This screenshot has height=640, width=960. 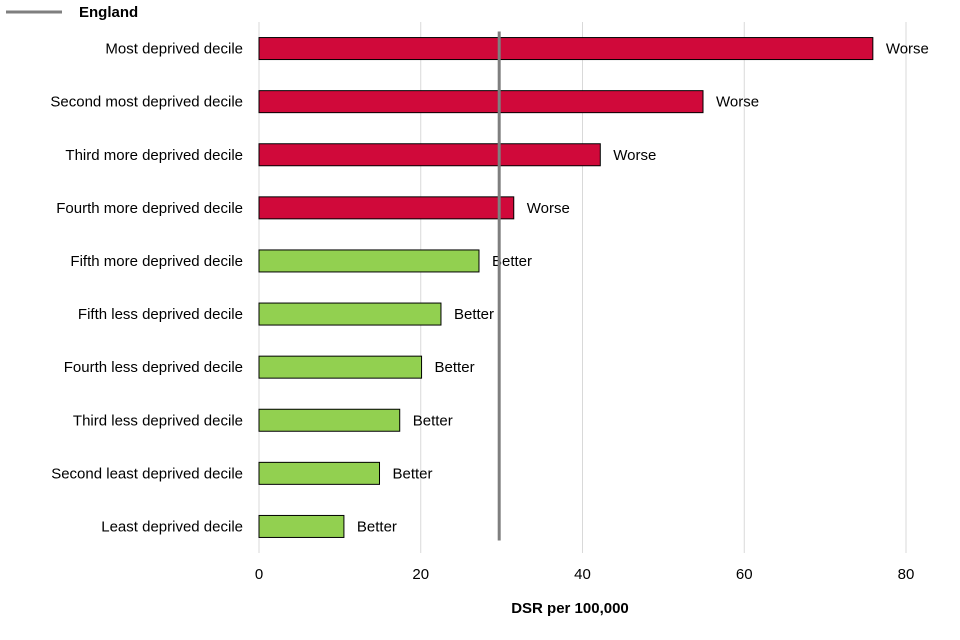 What do you see at coordinates (433, 420) in the screenshot?
I see `data-label-8: Better` at bounding box center [433, 420].